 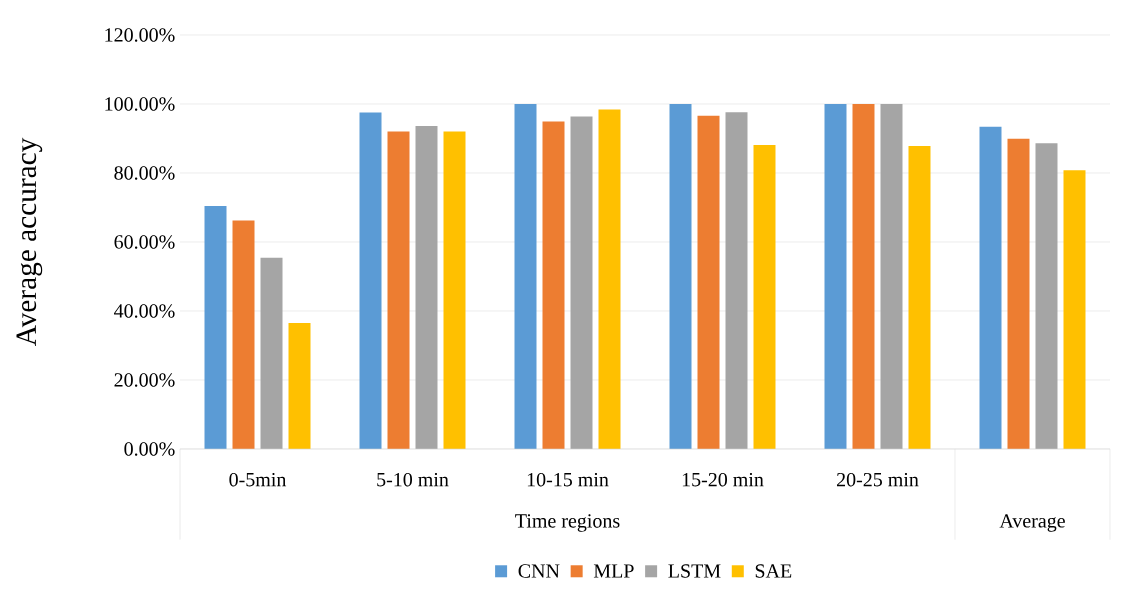 I want to click on legend-label: LSTM, so click(x=694, y=571).